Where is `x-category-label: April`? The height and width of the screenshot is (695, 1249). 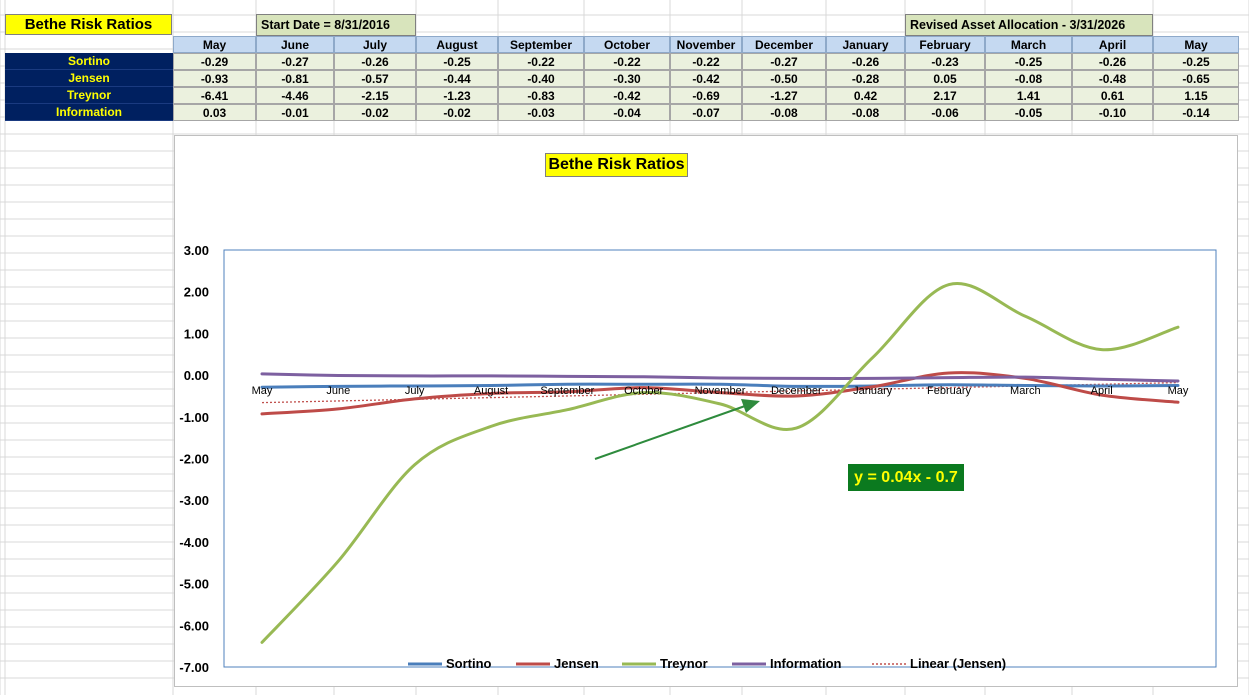 x-category-label: April is located at coordinates (1102, 391).